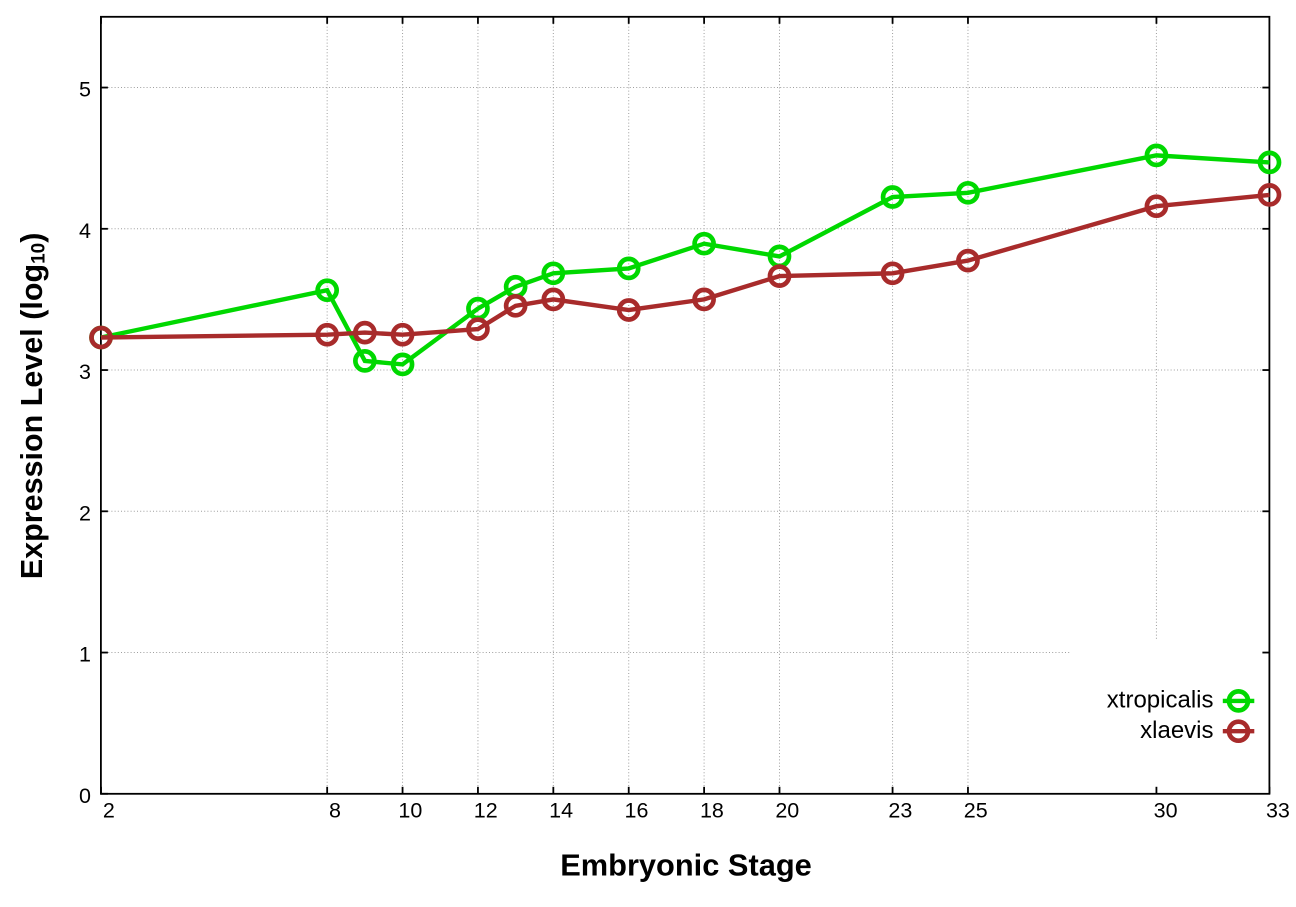  Describe the element at coordinates (85, 90) in the screenshot. I see `svg-text: 5` at that location.